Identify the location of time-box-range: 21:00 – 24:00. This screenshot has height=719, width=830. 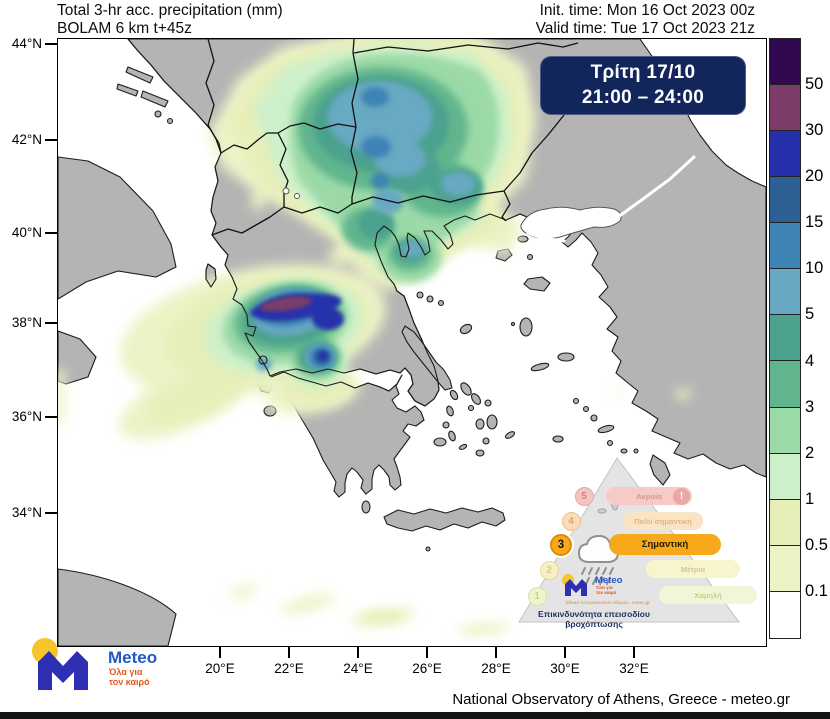
(643, 97).